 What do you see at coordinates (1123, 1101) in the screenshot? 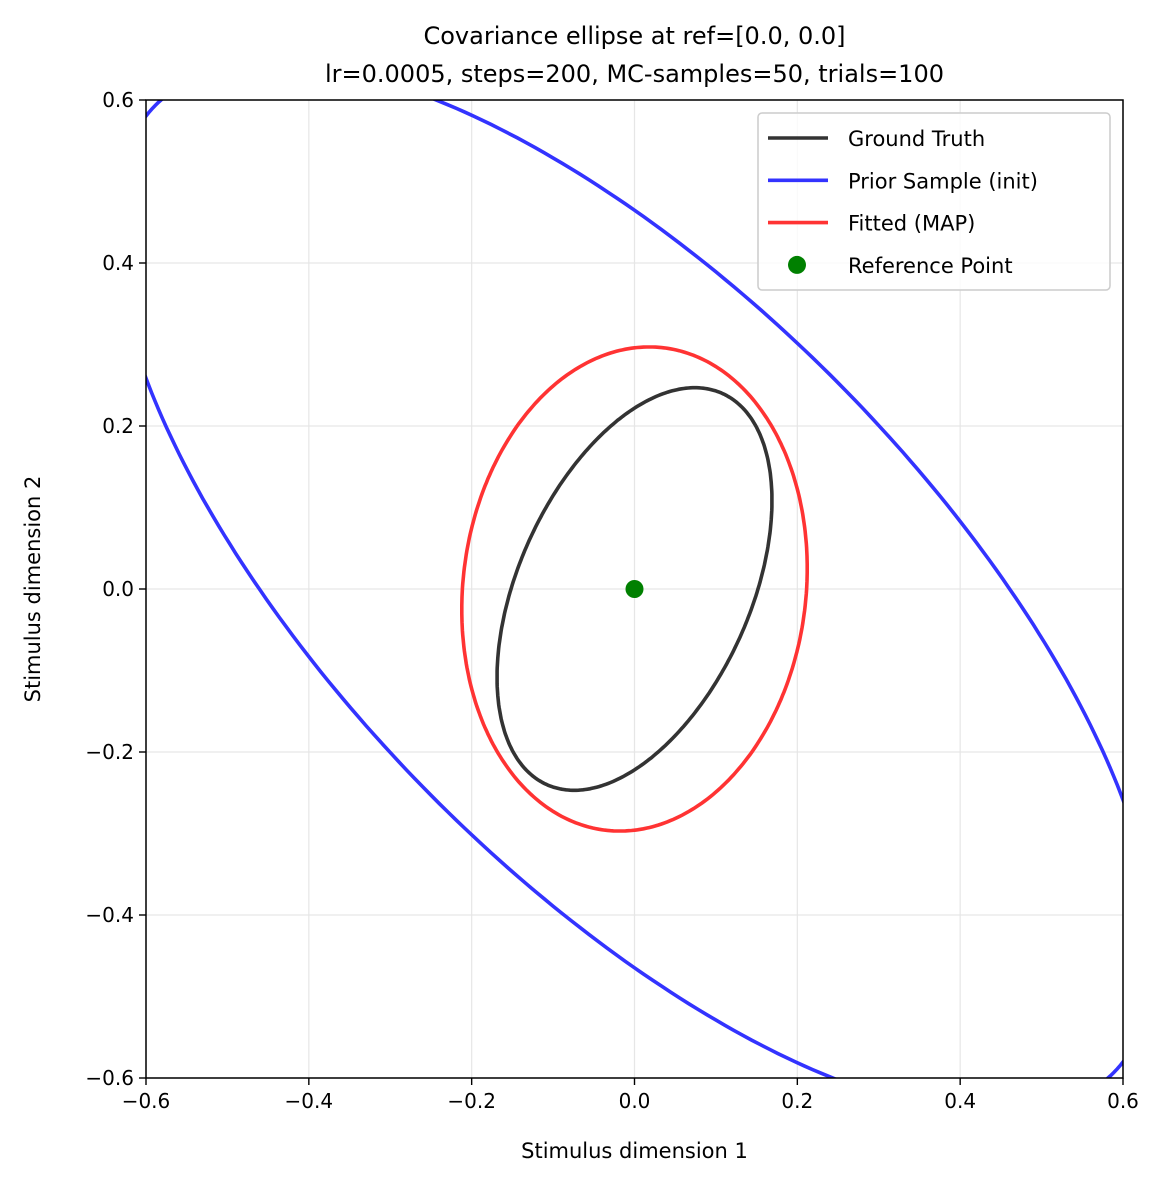
I see `x-tick-label: 0.6` at bounding box center [1123, 1101].